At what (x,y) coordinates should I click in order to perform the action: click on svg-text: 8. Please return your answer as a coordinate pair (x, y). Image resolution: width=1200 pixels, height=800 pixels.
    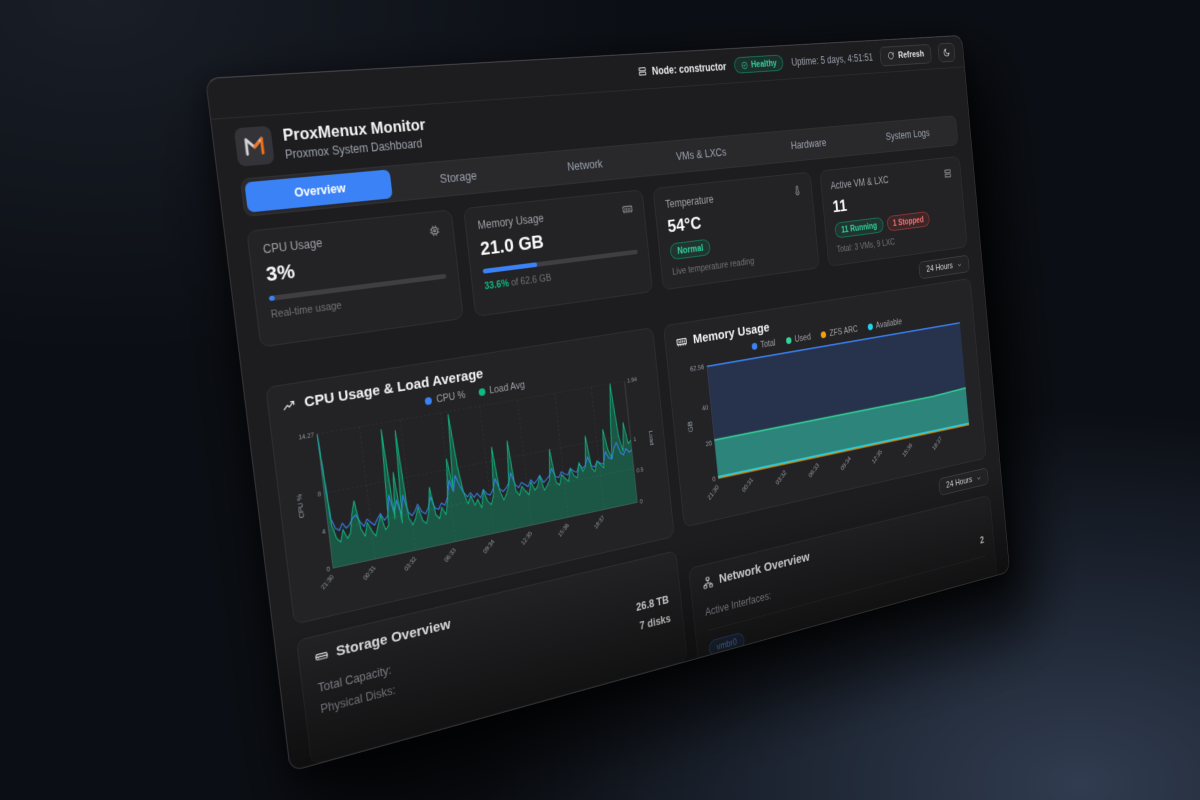
    Looking at the image, I should click on (319, 494).